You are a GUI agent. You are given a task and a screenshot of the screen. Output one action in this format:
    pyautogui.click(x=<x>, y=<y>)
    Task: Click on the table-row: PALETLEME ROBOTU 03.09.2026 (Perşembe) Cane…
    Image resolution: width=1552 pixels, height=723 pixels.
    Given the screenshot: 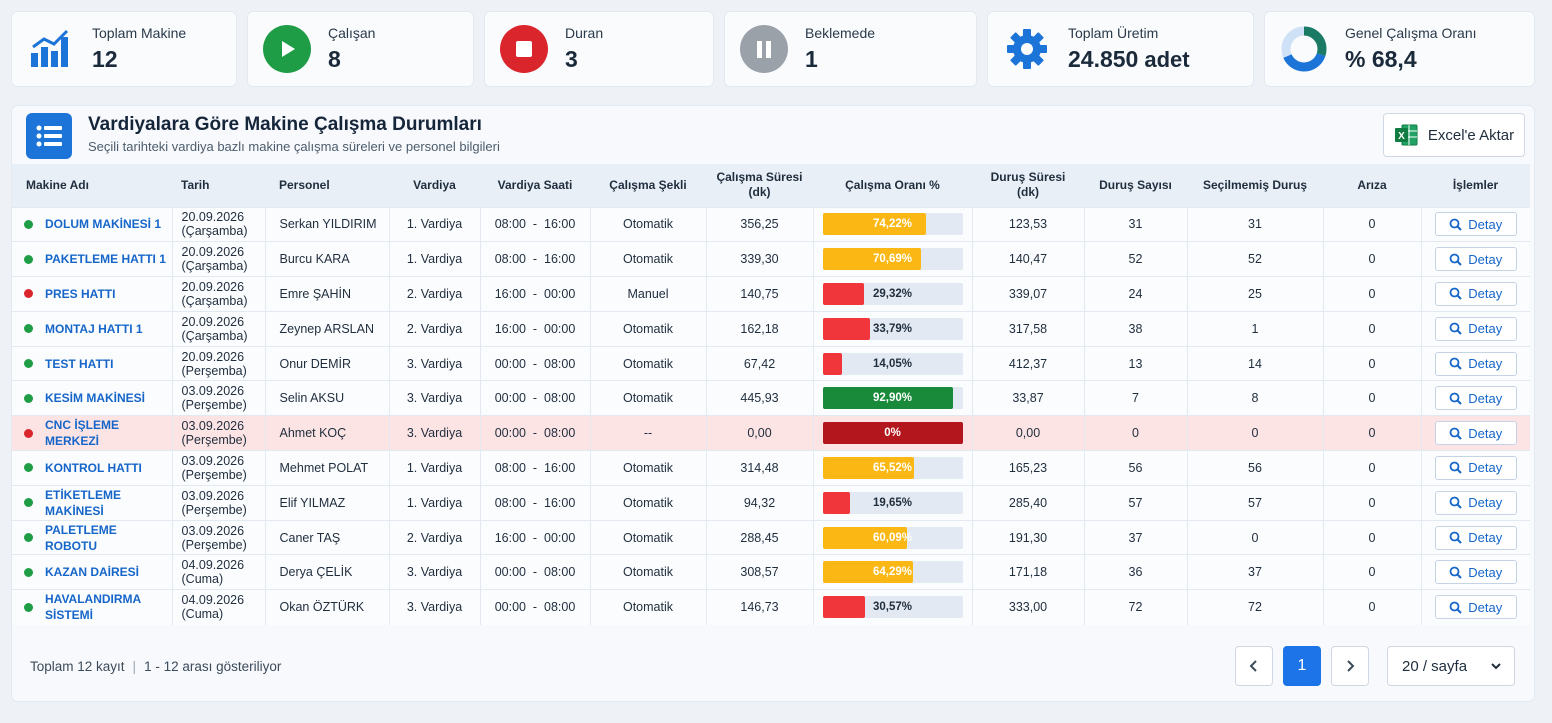 What is the action you would take?
    pyautogui.click(x=771, y=537)
    